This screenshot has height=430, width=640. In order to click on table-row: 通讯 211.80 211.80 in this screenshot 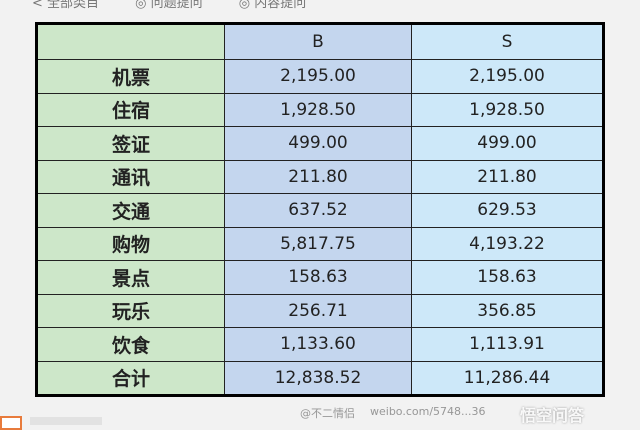, I will do `click(320, 176)`.